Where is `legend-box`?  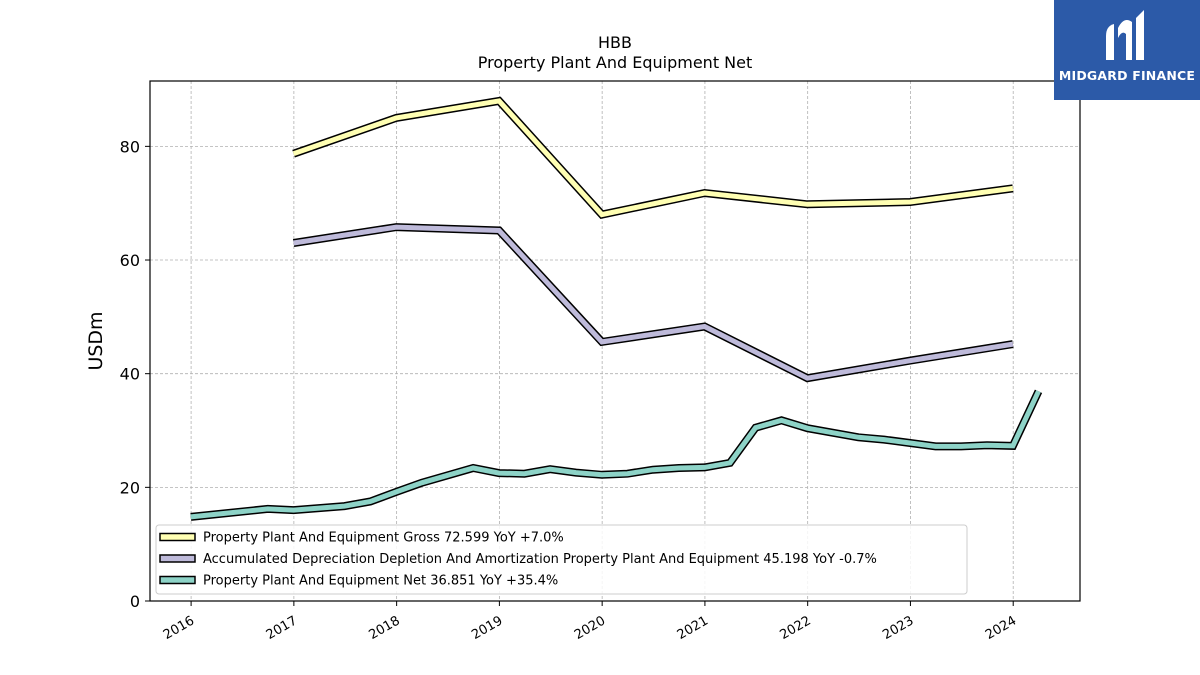 legend-box is located at coordinates (561, 559).